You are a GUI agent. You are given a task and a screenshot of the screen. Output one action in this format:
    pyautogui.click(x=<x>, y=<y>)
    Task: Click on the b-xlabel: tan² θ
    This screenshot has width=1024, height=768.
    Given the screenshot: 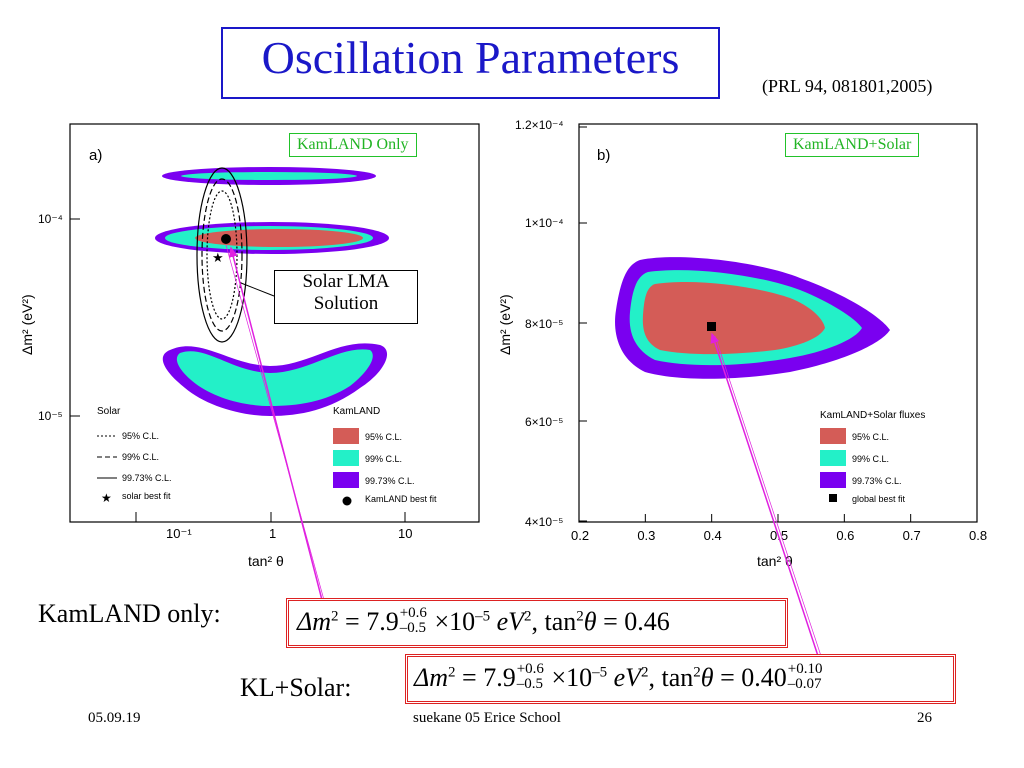 What is the action you would take?
    pyautogui.click(x=775, y=561)
    